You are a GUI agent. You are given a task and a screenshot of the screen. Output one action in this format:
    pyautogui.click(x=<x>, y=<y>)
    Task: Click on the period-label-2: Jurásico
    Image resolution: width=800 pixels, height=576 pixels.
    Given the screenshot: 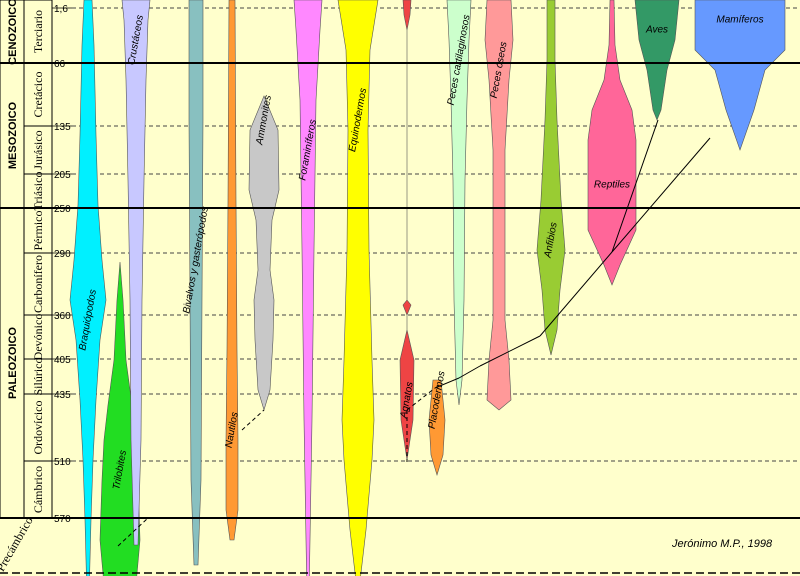 What is the action you would take?
    pyautogui.click(x=38, y=149)
    